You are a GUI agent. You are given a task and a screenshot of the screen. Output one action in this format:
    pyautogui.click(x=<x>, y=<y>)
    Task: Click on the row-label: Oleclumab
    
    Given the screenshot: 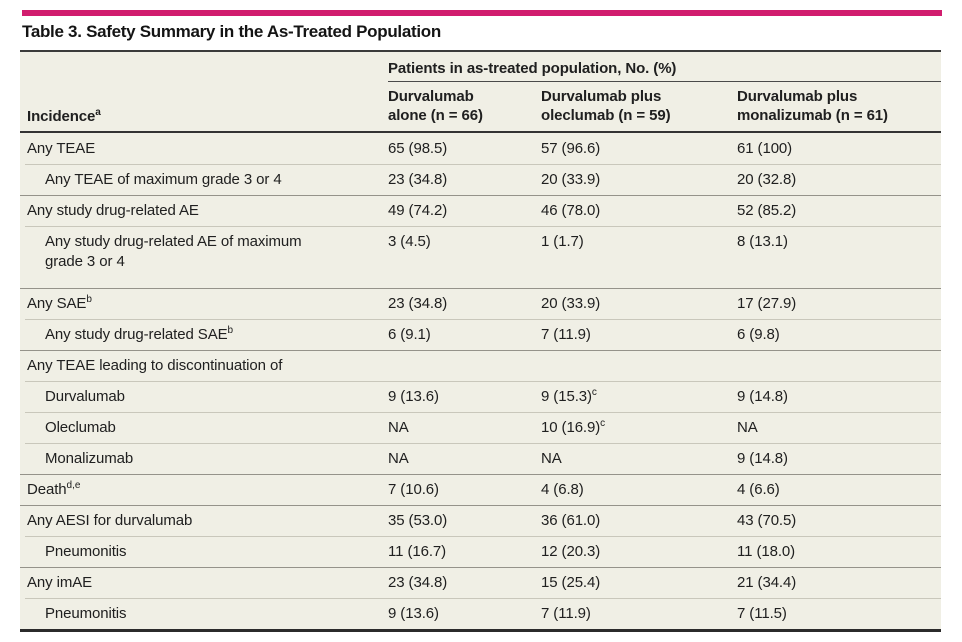 What is the action you would take?
    pyautogui.click(x=80, y=427)
    